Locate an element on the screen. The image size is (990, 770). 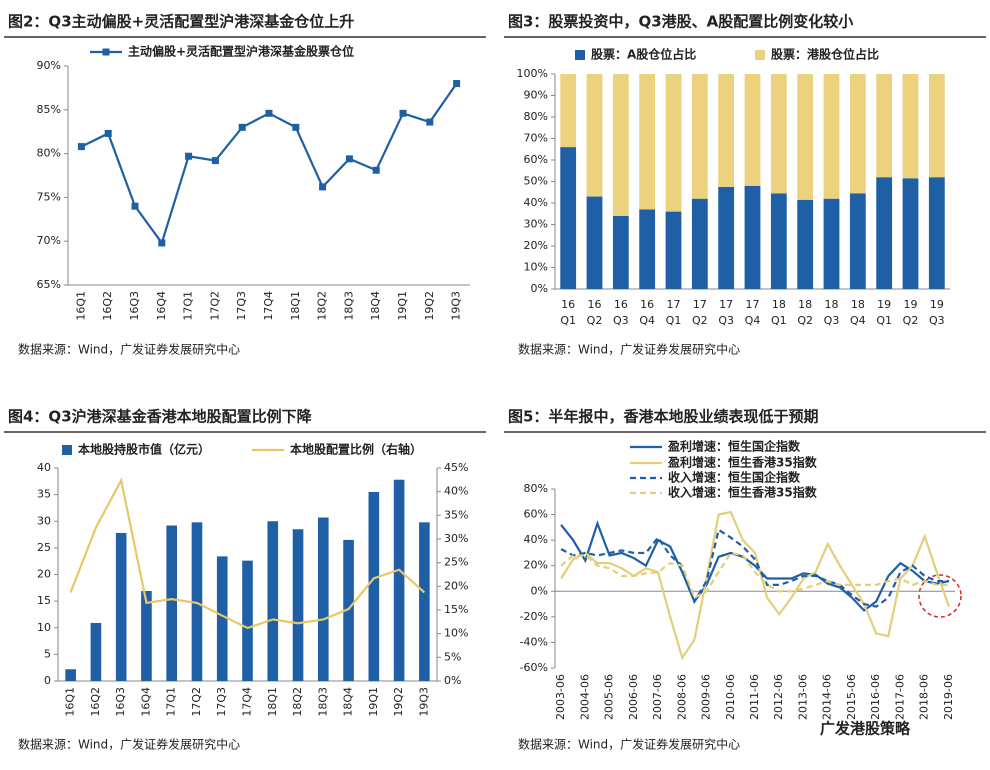
x-tick-label: 17Q3 is located at coordinates (241, 306).